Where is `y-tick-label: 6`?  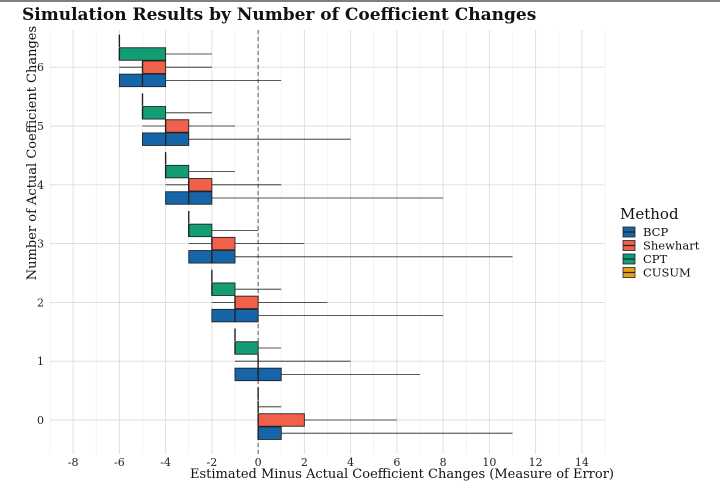 y-tick-label: 6 is located at coordinates (40, 67).